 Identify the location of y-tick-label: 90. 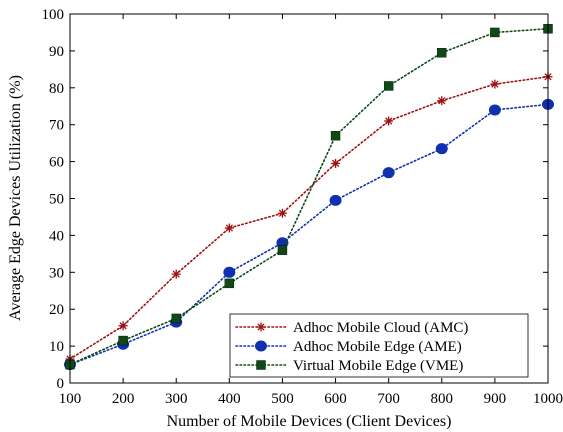
(56, 52).